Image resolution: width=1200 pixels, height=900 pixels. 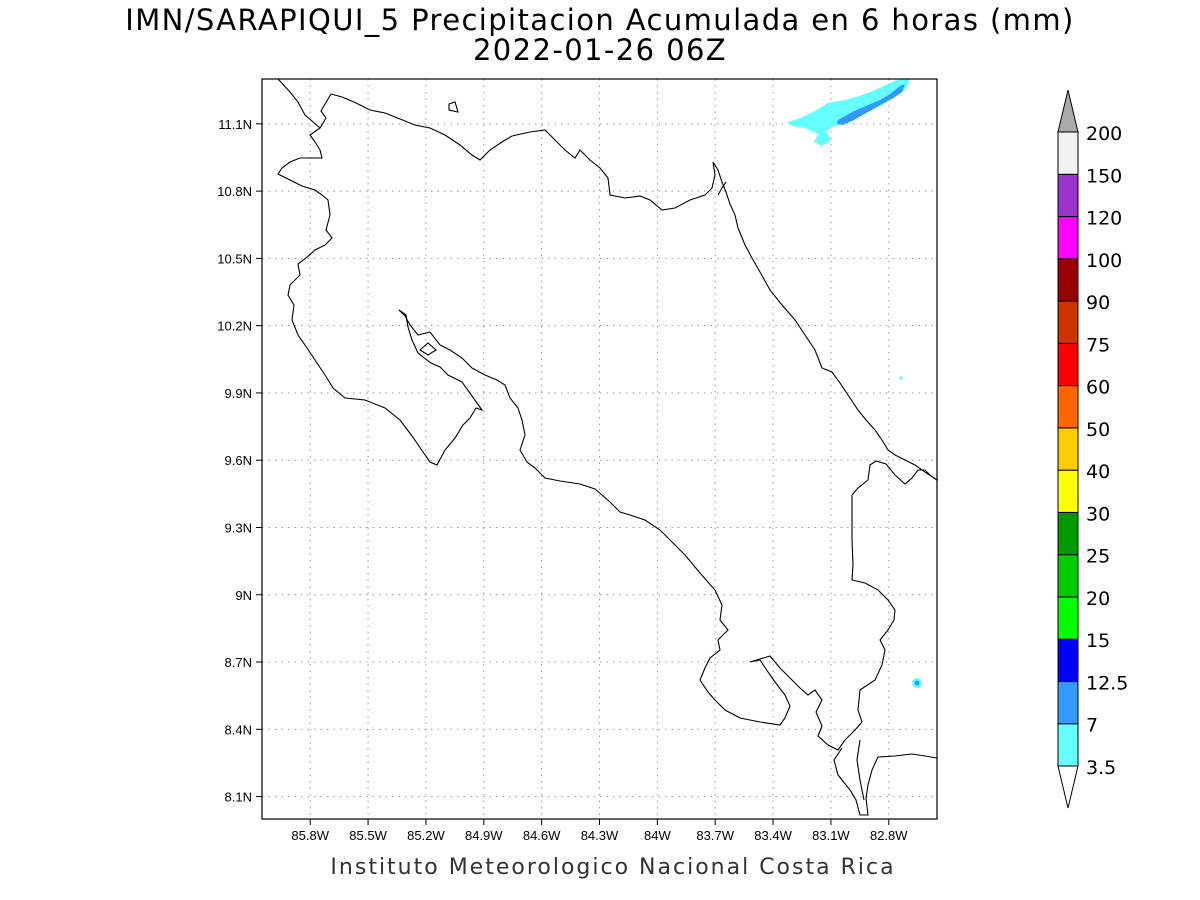 What do you see at coordinates (238, 393) in the screenshot?
I see `lat-tick-label: 9.9N` at bounding box center [238, 393].